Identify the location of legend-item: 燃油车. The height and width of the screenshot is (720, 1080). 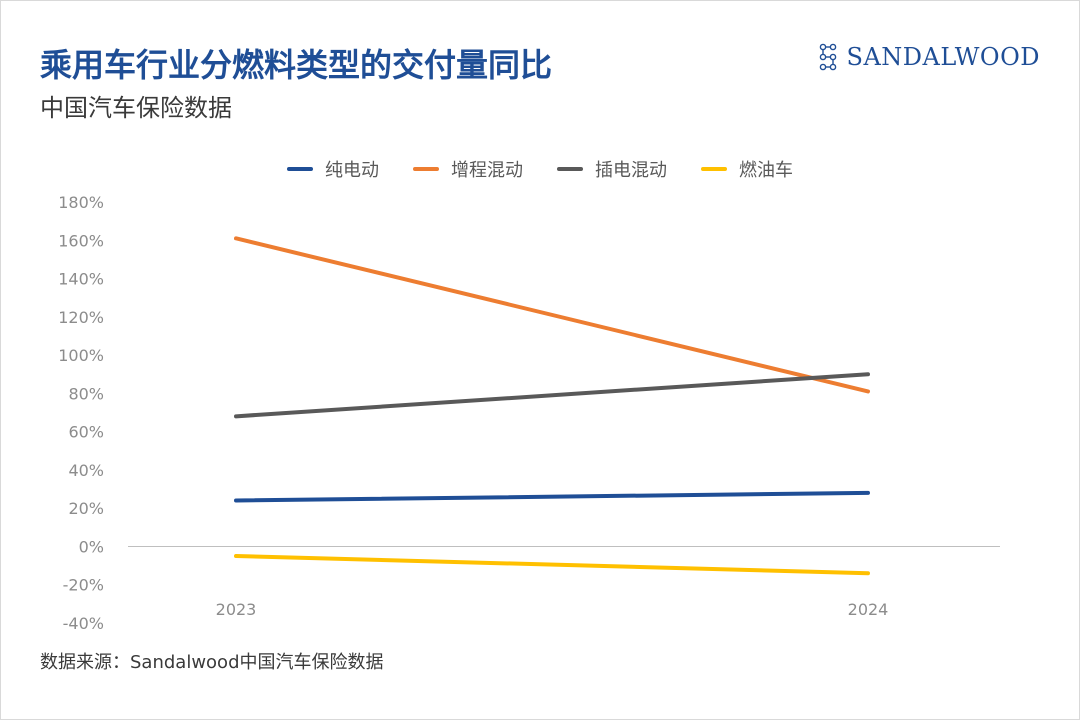
(747, 169).